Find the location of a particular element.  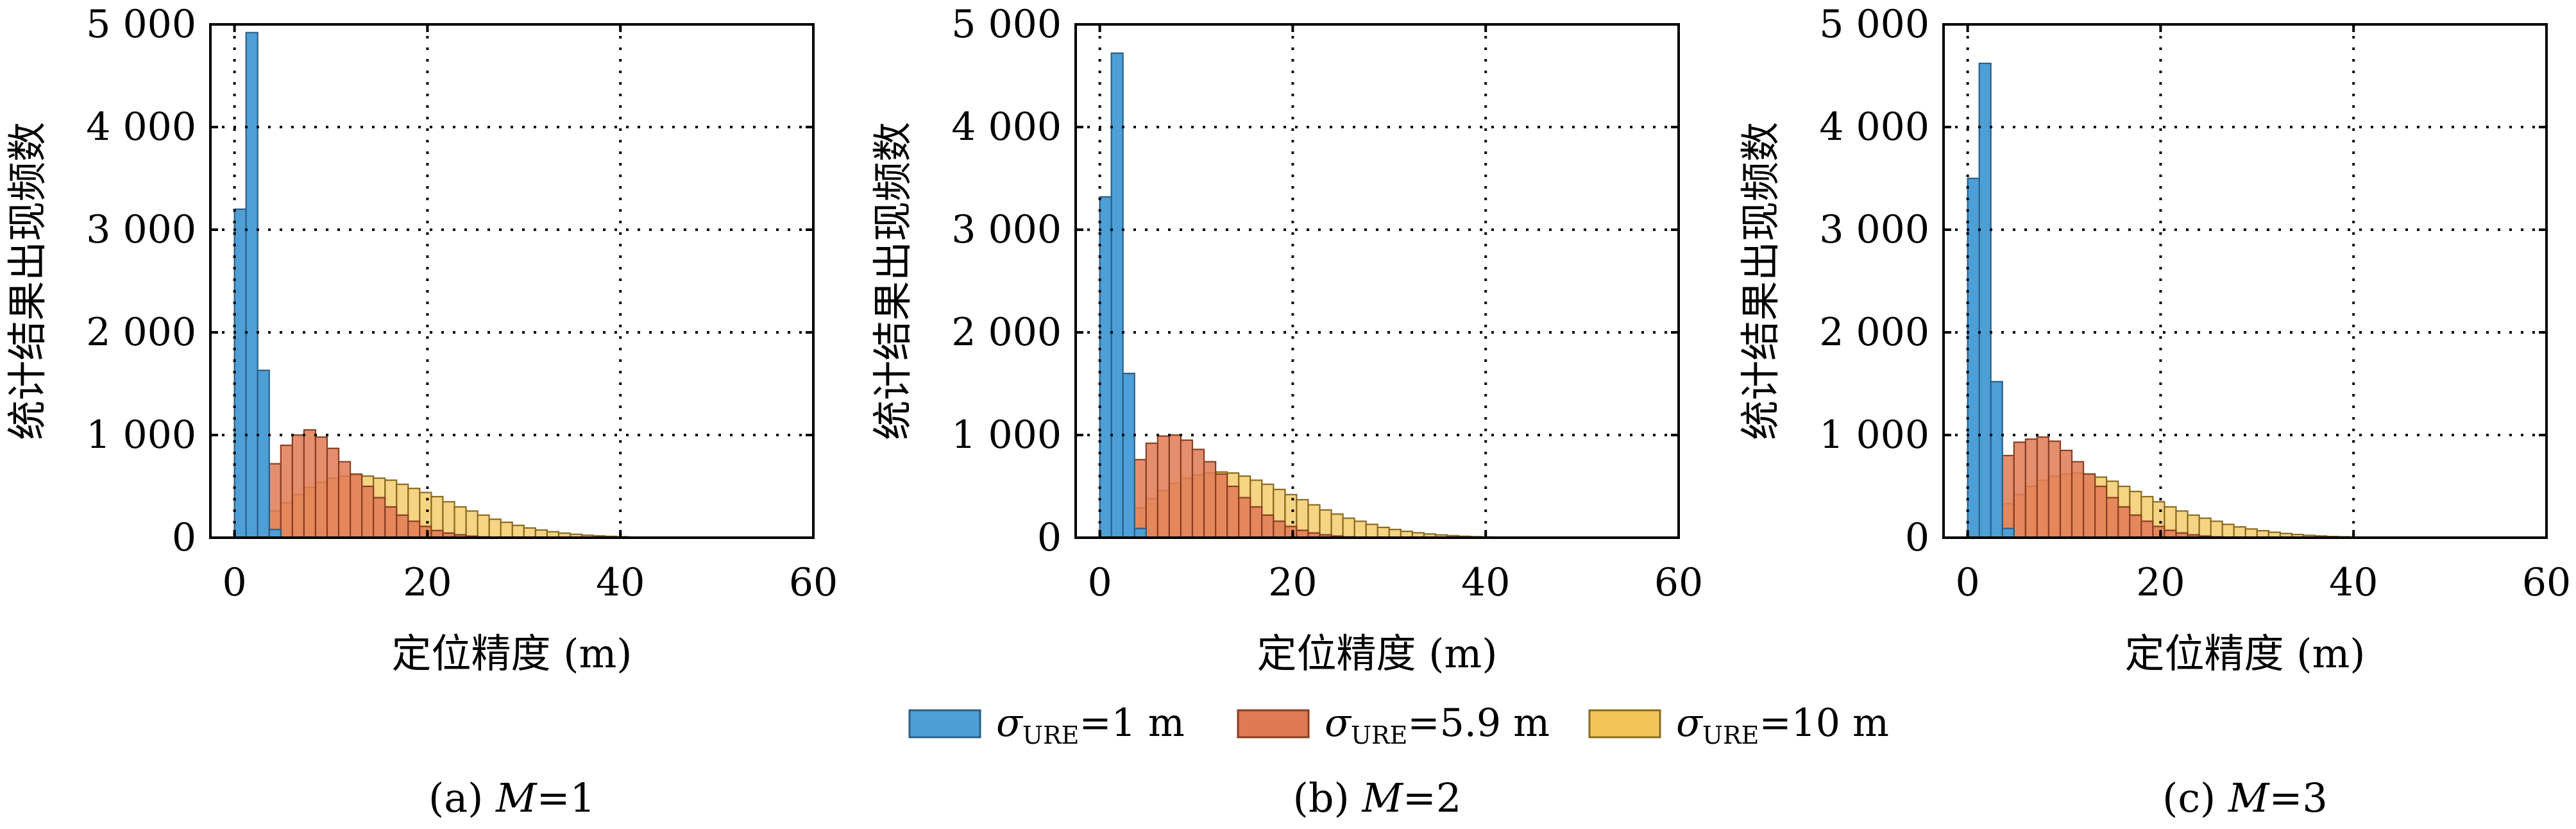

legend-label: σURE=10 m is located at coordinates (1782, 725).